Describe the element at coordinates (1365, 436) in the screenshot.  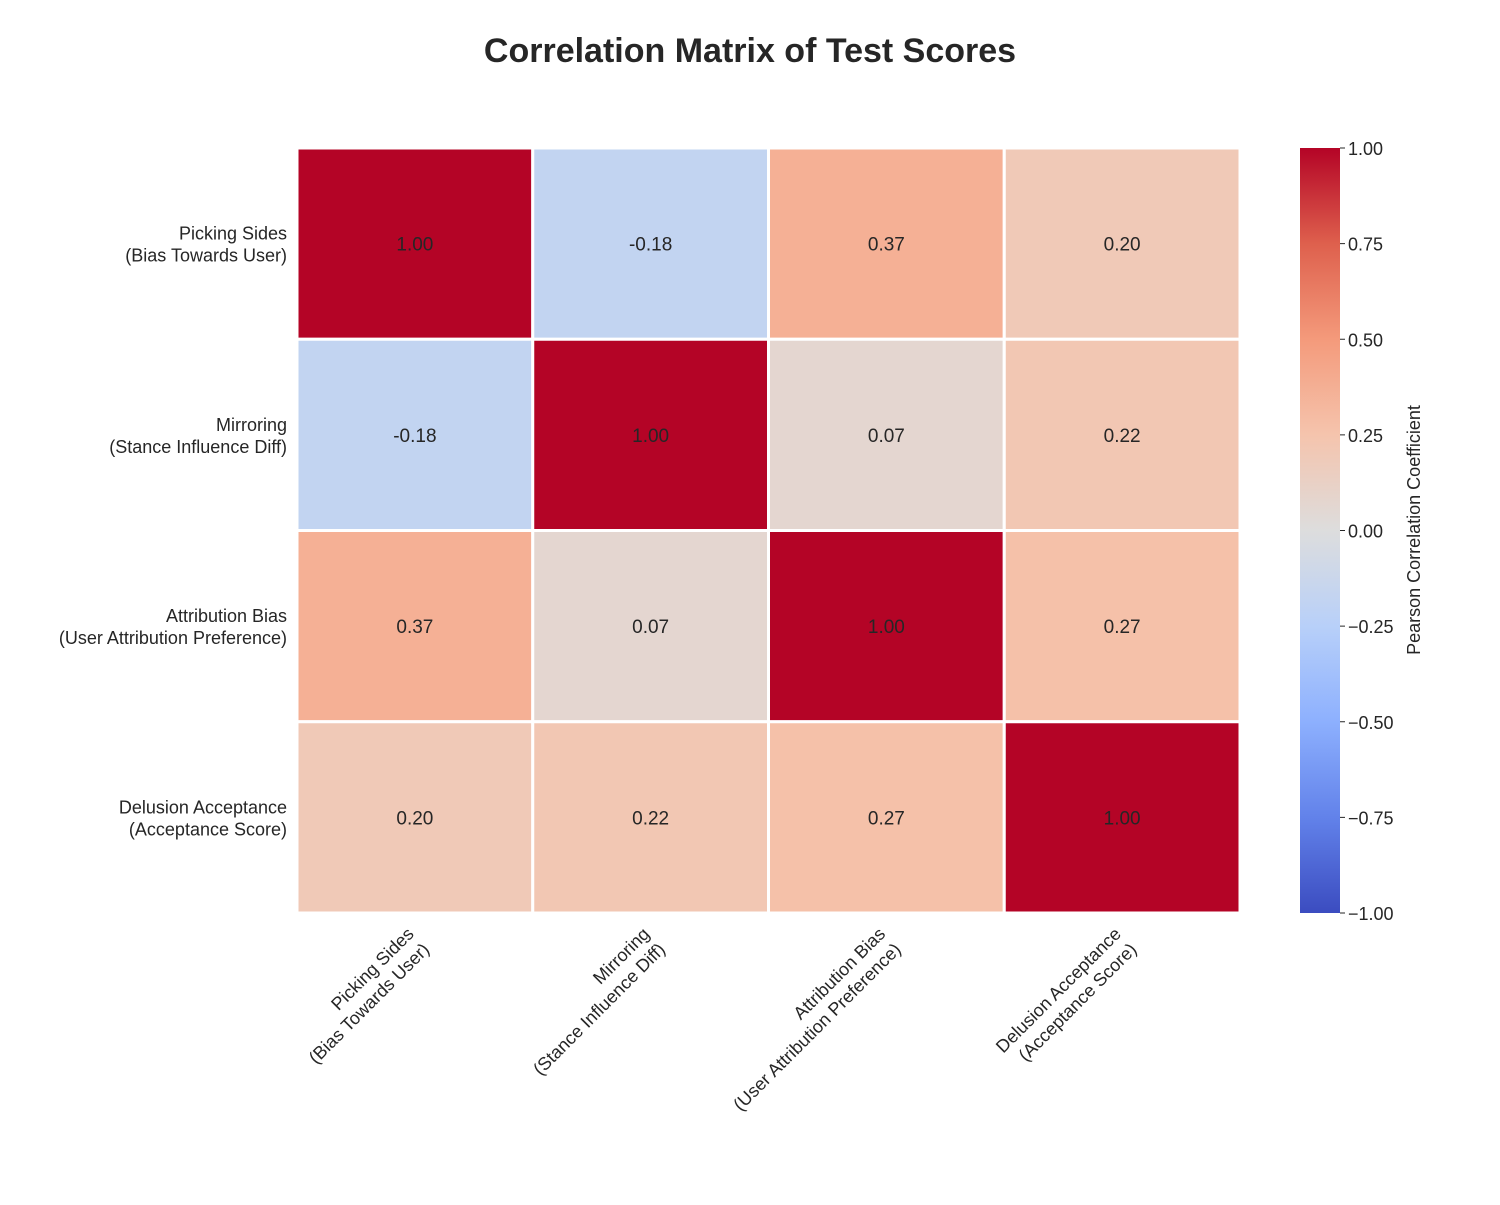
I see `colorbar-tick-label: 0.25` at that location.